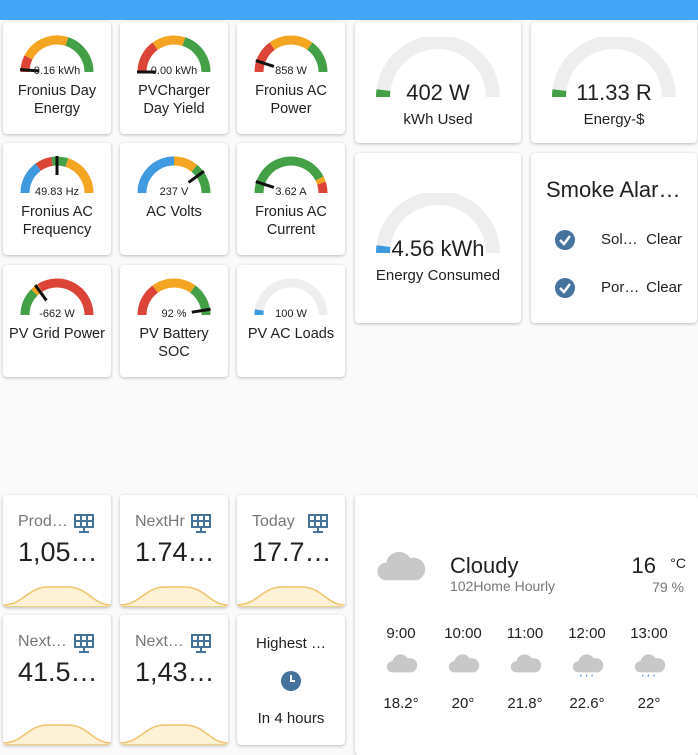 The height and width of the screenshot is (755, 698). I want to click on gauge-card: 3.62 A Fronius AC Current, so click(291, 199).